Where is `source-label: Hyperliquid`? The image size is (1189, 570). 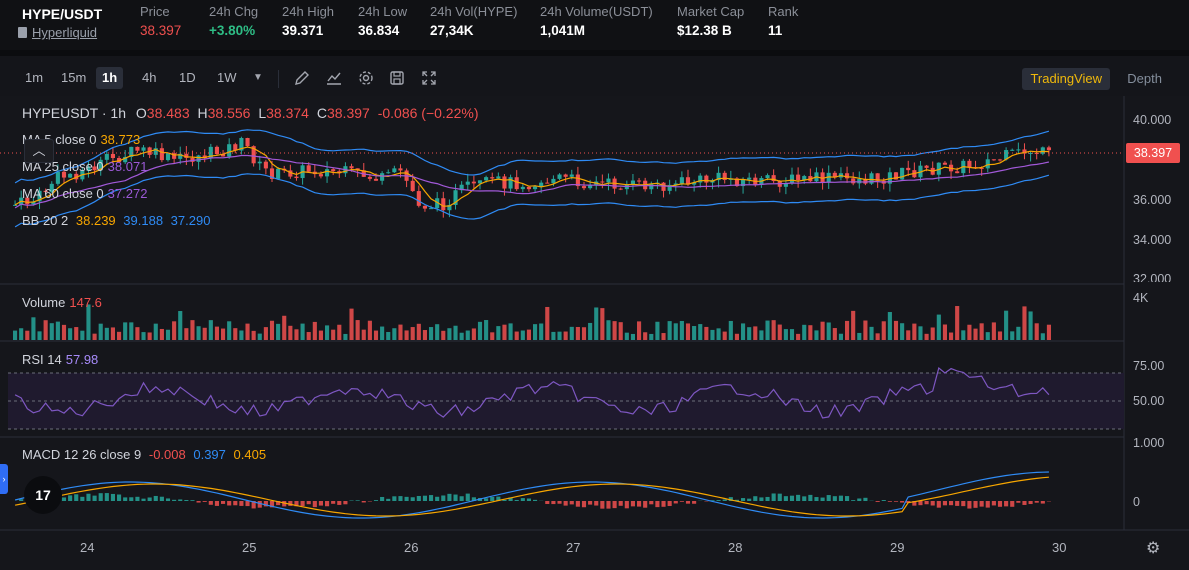 source-label: Hyperliquid is located at coordinates (65, 32).